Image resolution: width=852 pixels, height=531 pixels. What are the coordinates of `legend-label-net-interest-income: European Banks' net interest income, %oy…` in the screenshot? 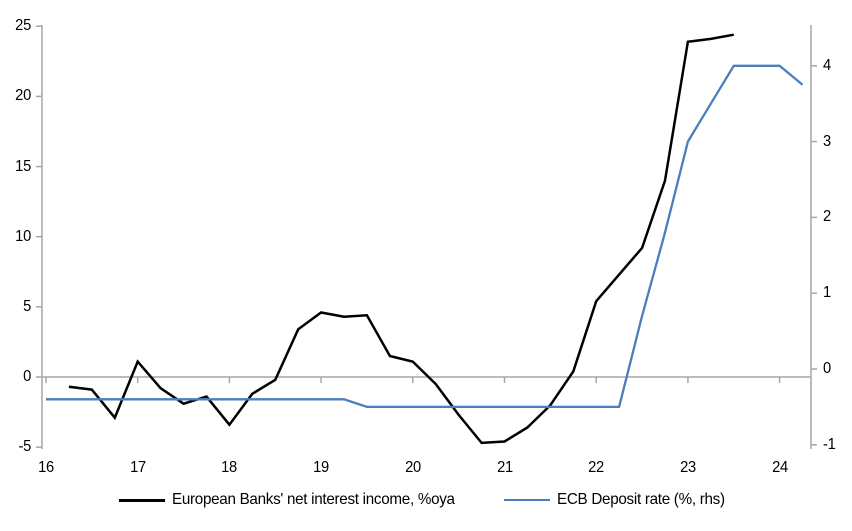 It's located at (313, 499).